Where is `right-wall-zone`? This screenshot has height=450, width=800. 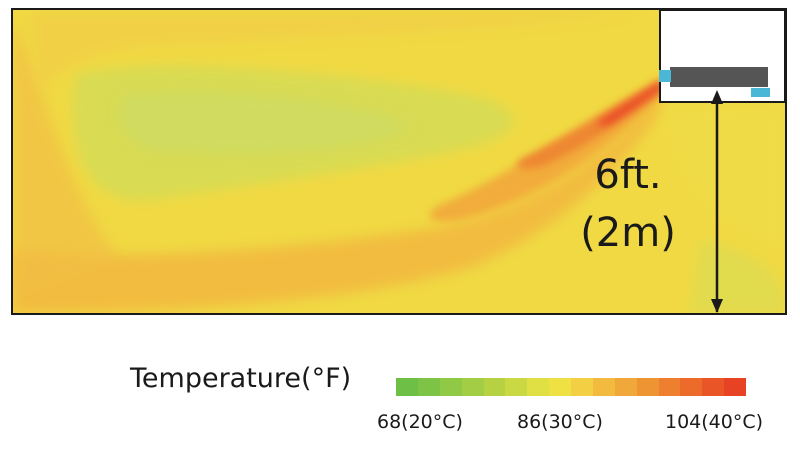 right-wall-zone is located at coordinates (723, 175).